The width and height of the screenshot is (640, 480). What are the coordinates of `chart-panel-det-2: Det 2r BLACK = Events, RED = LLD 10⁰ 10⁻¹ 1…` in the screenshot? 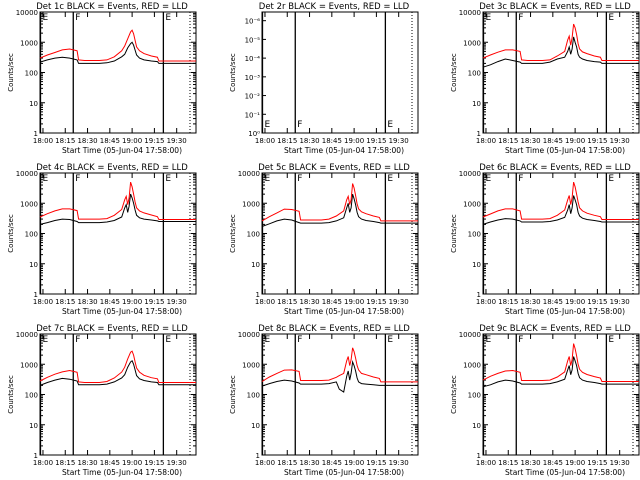 It's located at (324, 78).